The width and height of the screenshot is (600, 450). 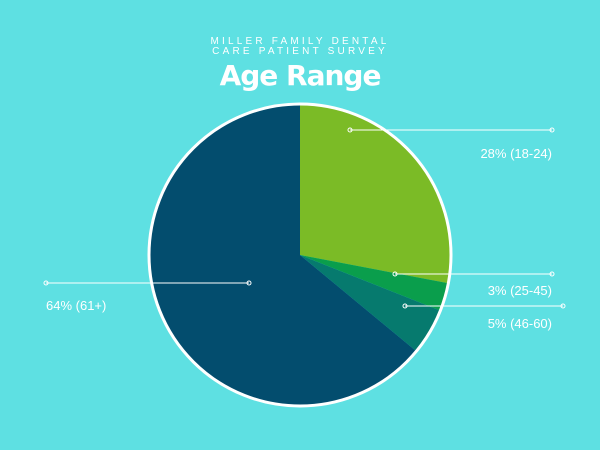 What do you see at coordinates (76, 305) in the screenshot?
I see `slice-label-61+: 64% (61+)` at bounding box center [76, 305].